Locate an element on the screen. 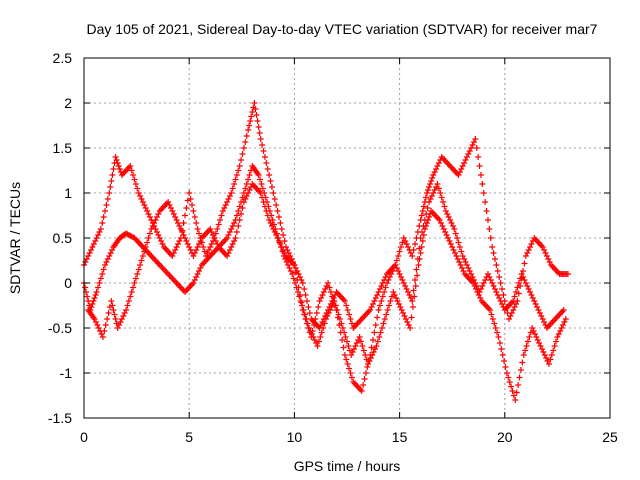 Image resolution: width=640 pixels, height=480 pixels. y-tick-label: -0.5 is located at coordinates (60, 328).